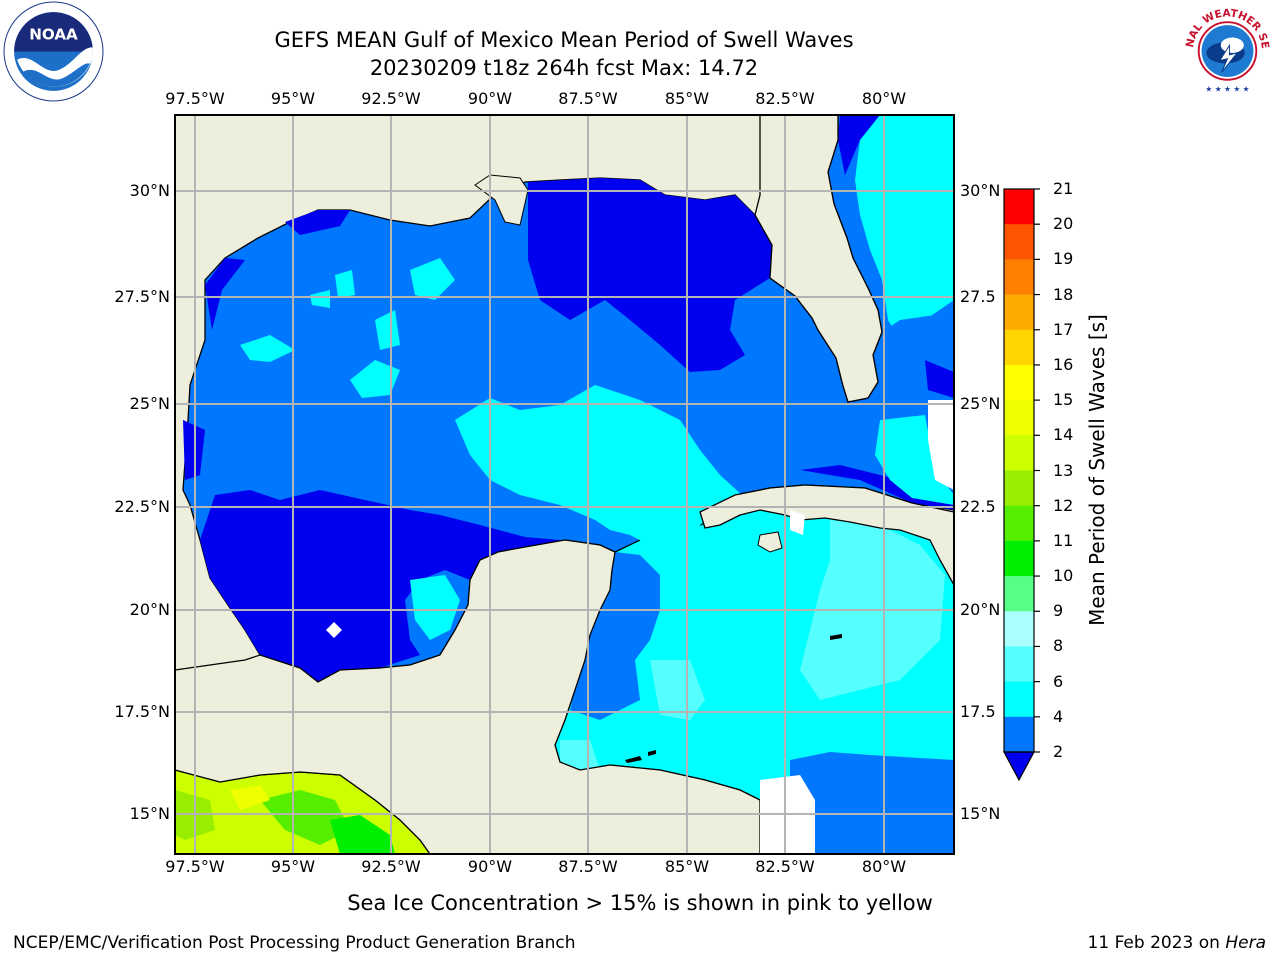 The width and height of the screenshot is (1280, 960). What do you see at coordinates (53, 34) in the screenshot?
I see `noaa-logo-text: NOAA` at bounding box center [53, 34].